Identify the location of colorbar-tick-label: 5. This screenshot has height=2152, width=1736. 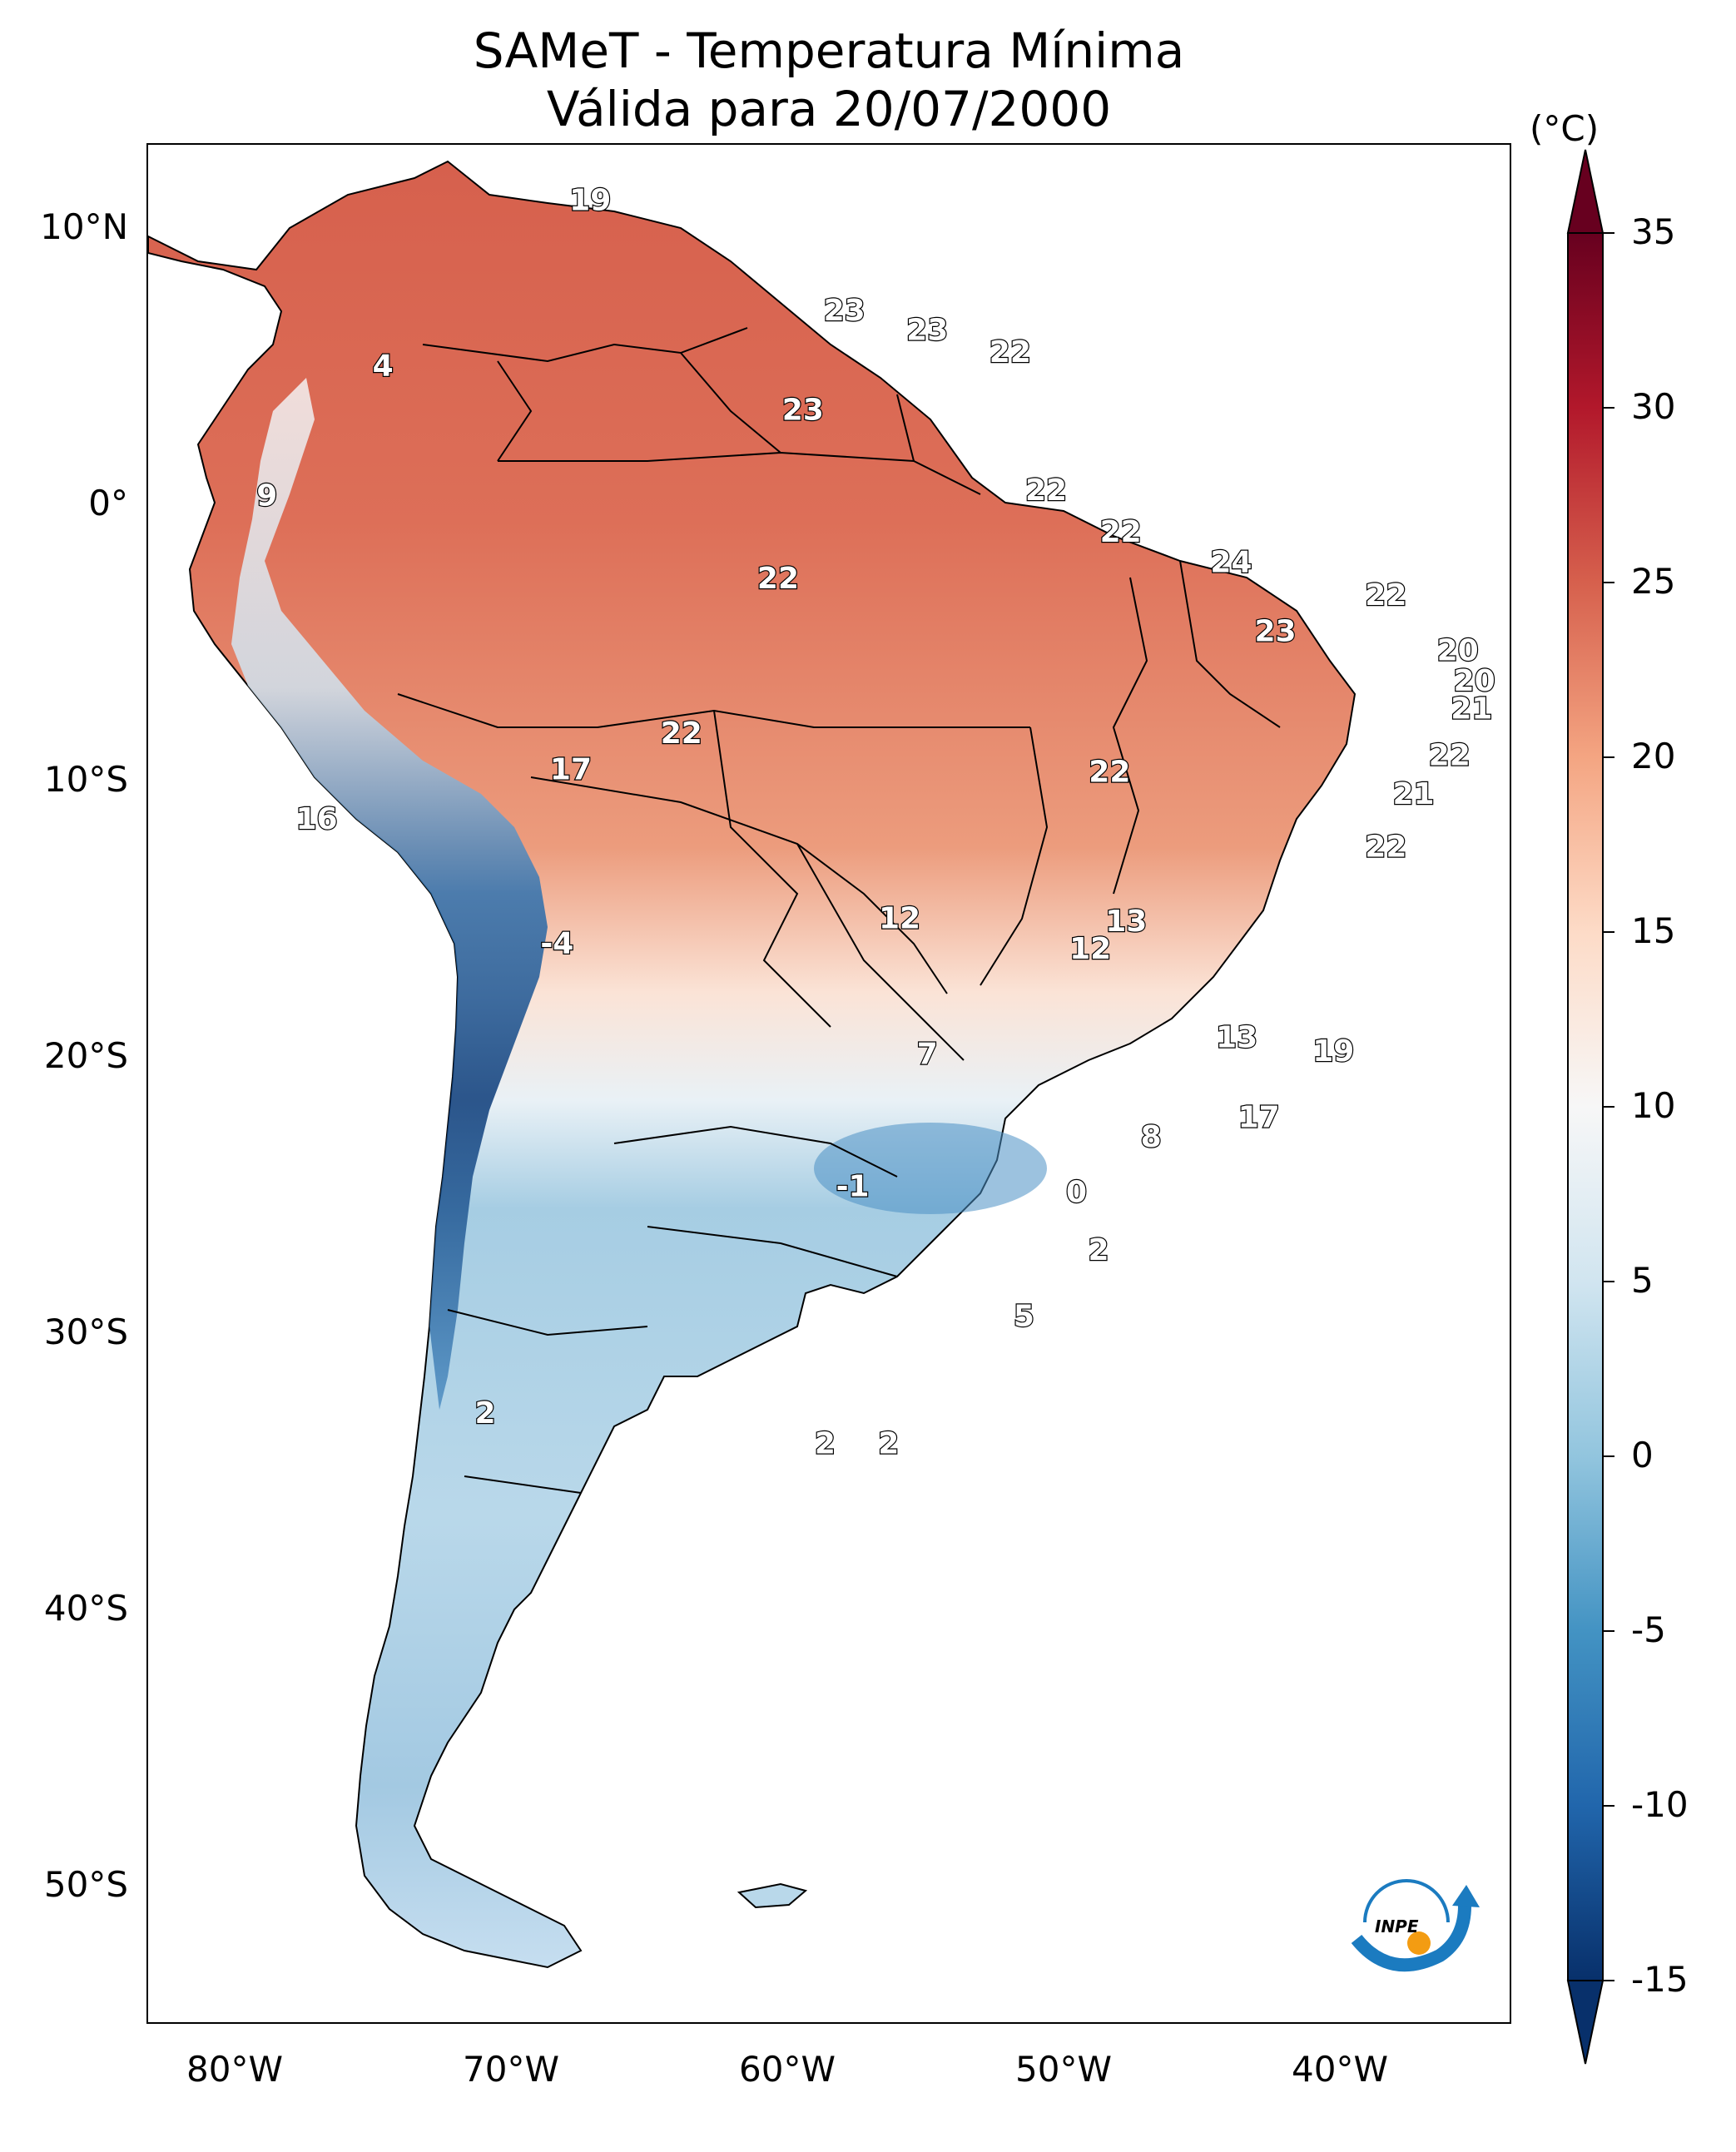
(1642, 1280).